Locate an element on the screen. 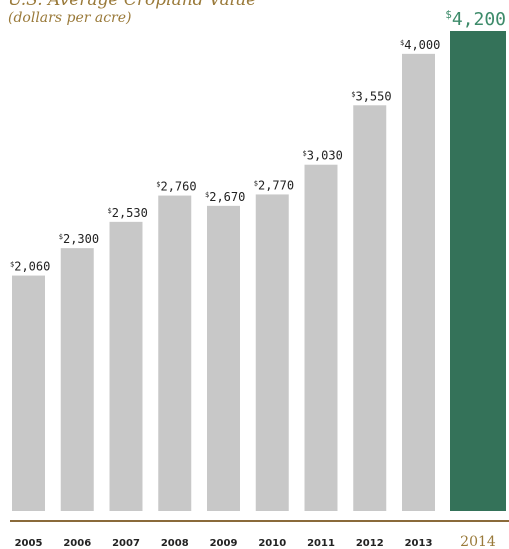 The height and width of the screenshot is (549, 509). value-label-2013: $4,000 is located at coordinates (420, 45).